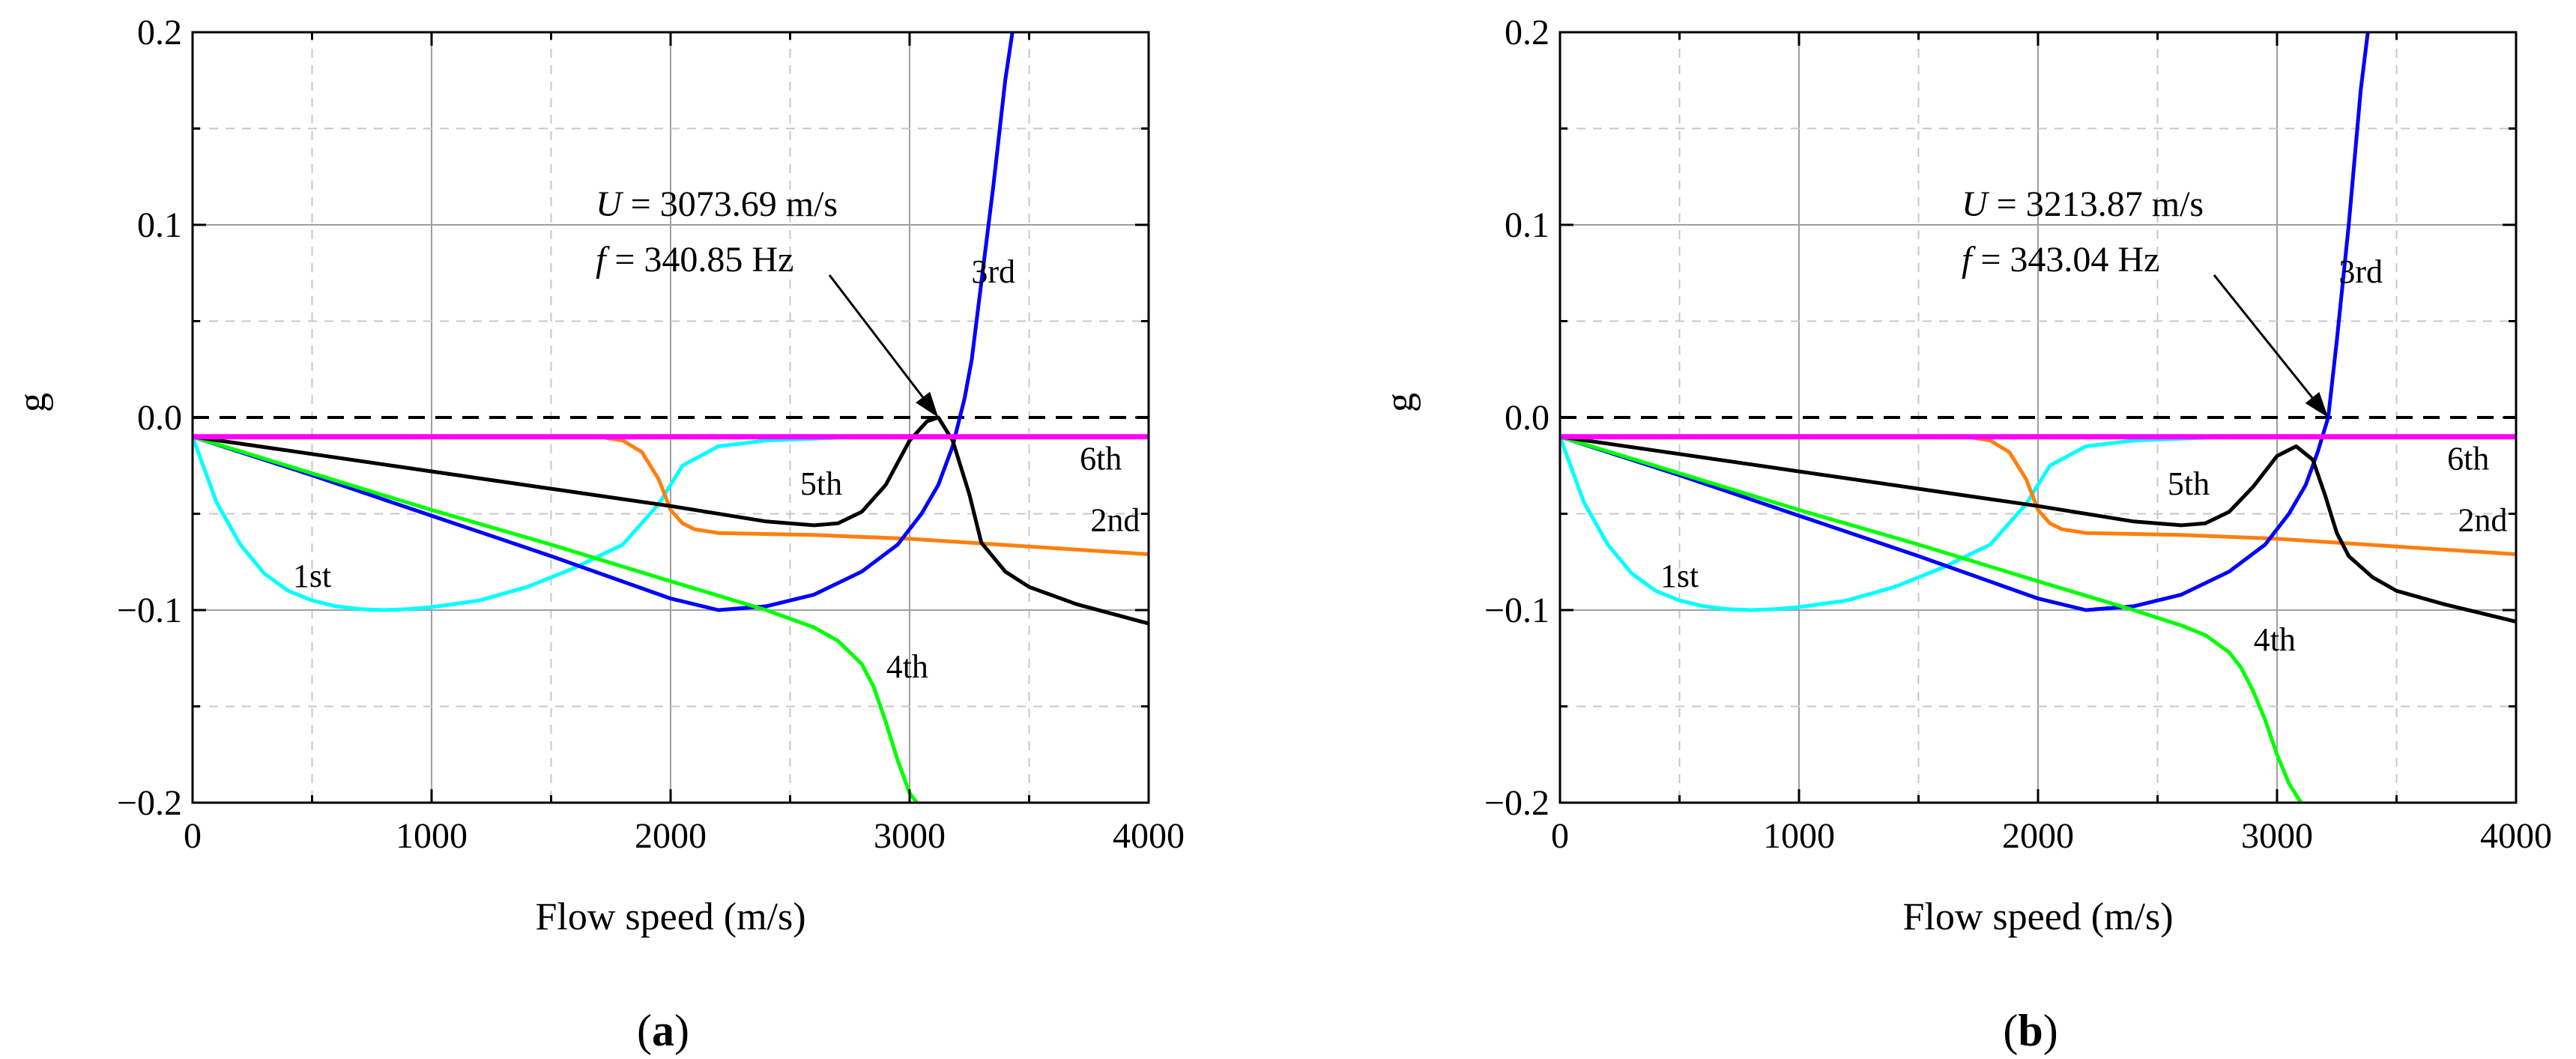 This screenshot has width=2576, height=1059. What do you see at coordinates (730, 204) in the screenshot?
I see `annotation-speed-value: = 3073.69 m/s` at bounding box center [730, 204].